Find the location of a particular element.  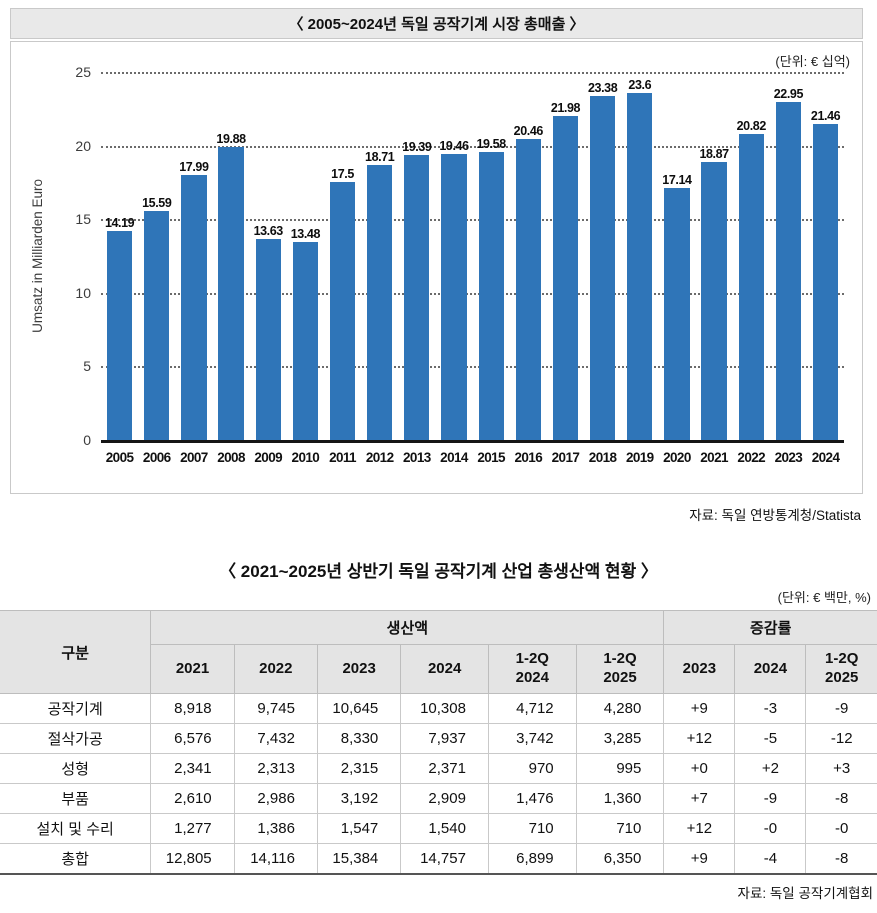

y-tick-label: 0 is located at coordinates (87, 440).